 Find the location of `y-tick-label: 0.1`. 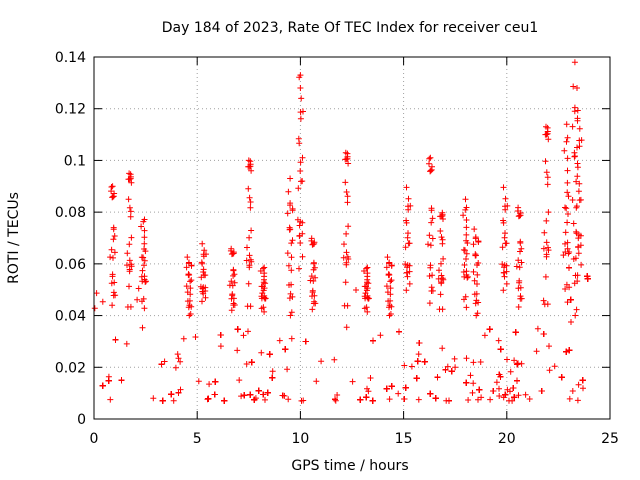

y-tick-label: 0.1 is located at coordinates (75, 161).